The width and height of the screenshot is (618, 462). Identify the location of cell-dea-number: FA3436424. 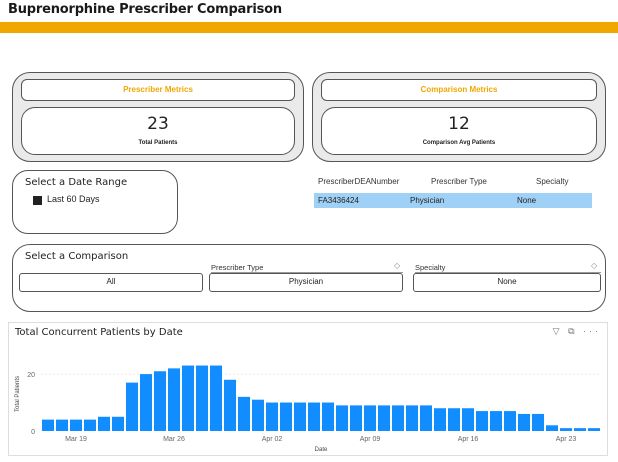
(338, 200).